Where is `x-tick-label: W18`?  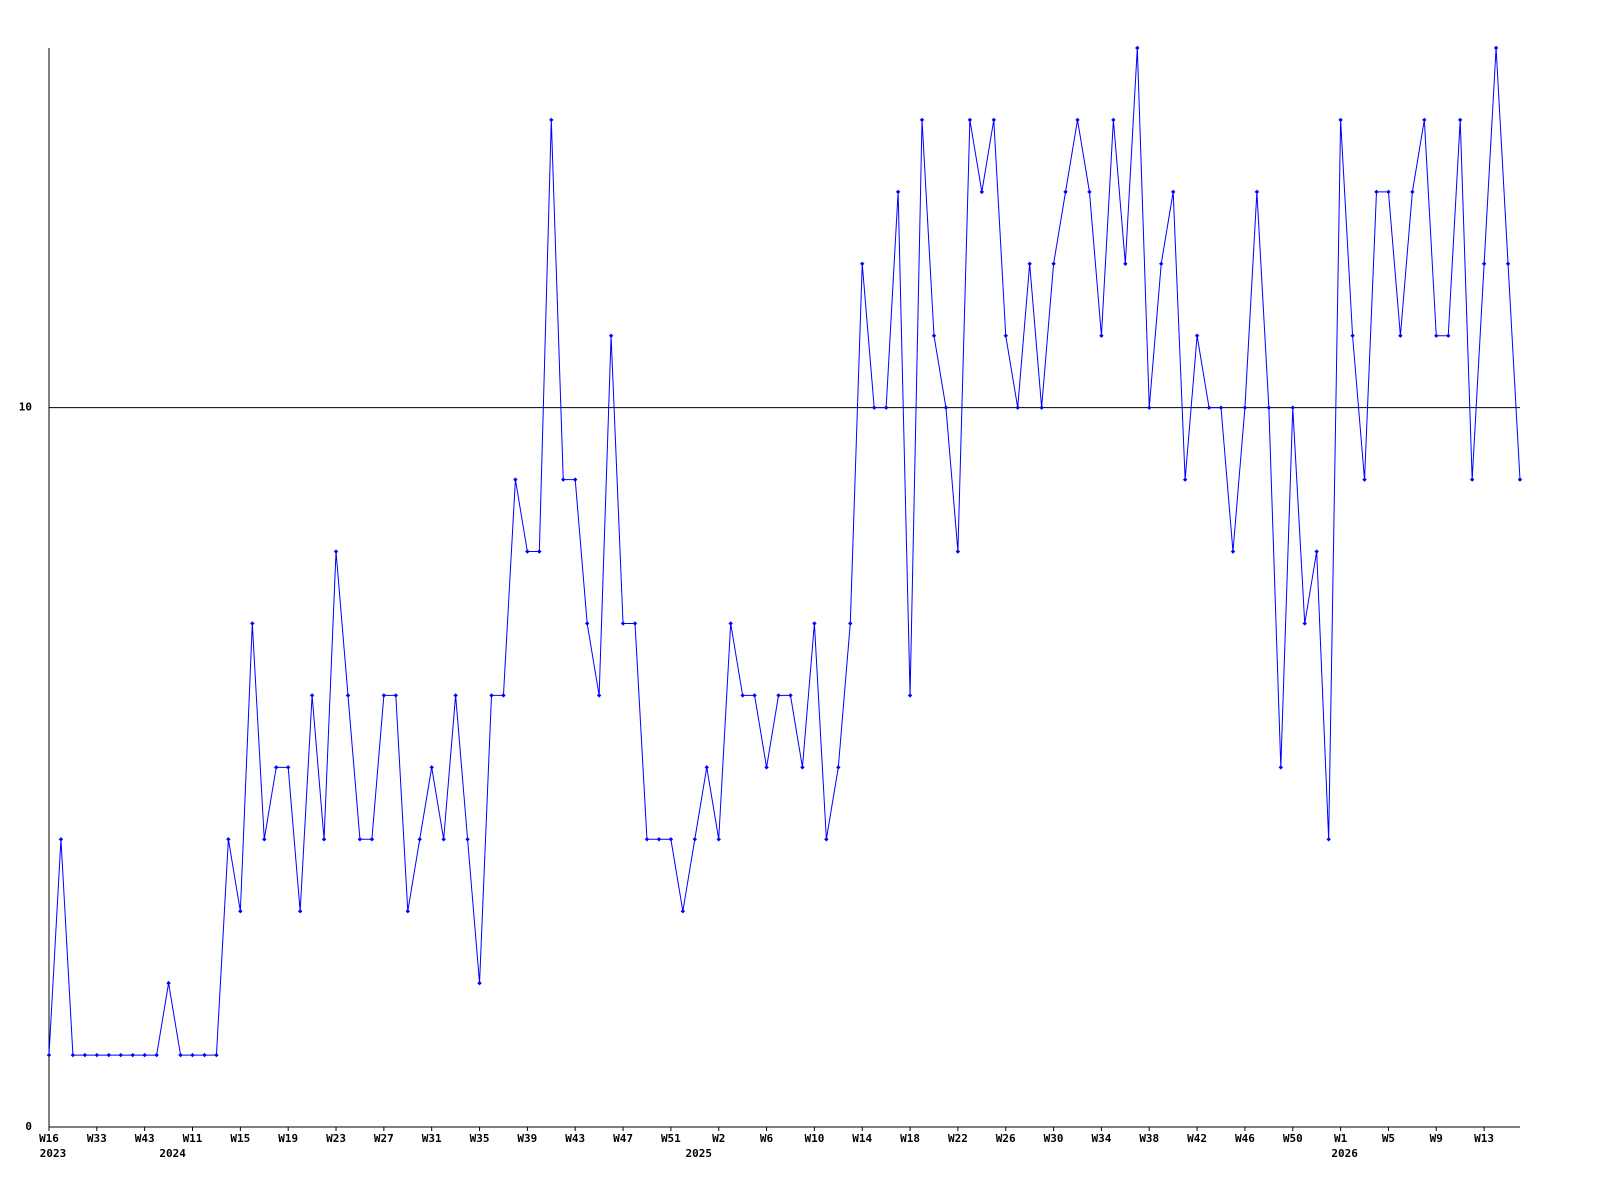 x-tick-label: W18 is located at coordinates (910, 1138).